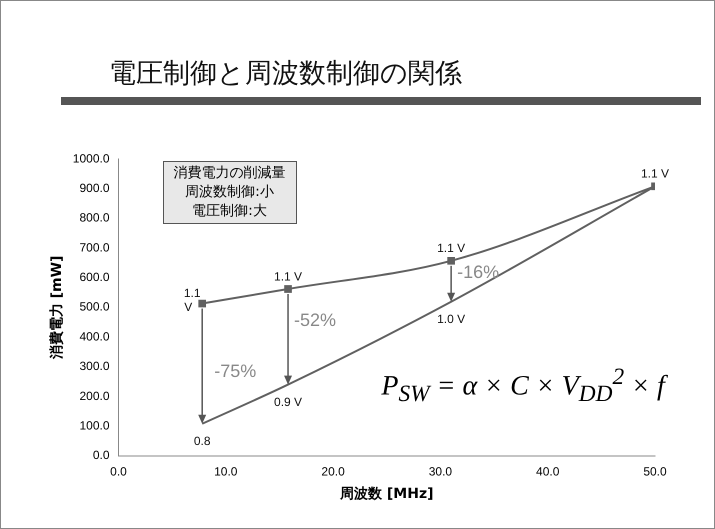 The image size is (715, 529). I want to click on y-axis-title: 消費電力 [mW], so click(57, 308).